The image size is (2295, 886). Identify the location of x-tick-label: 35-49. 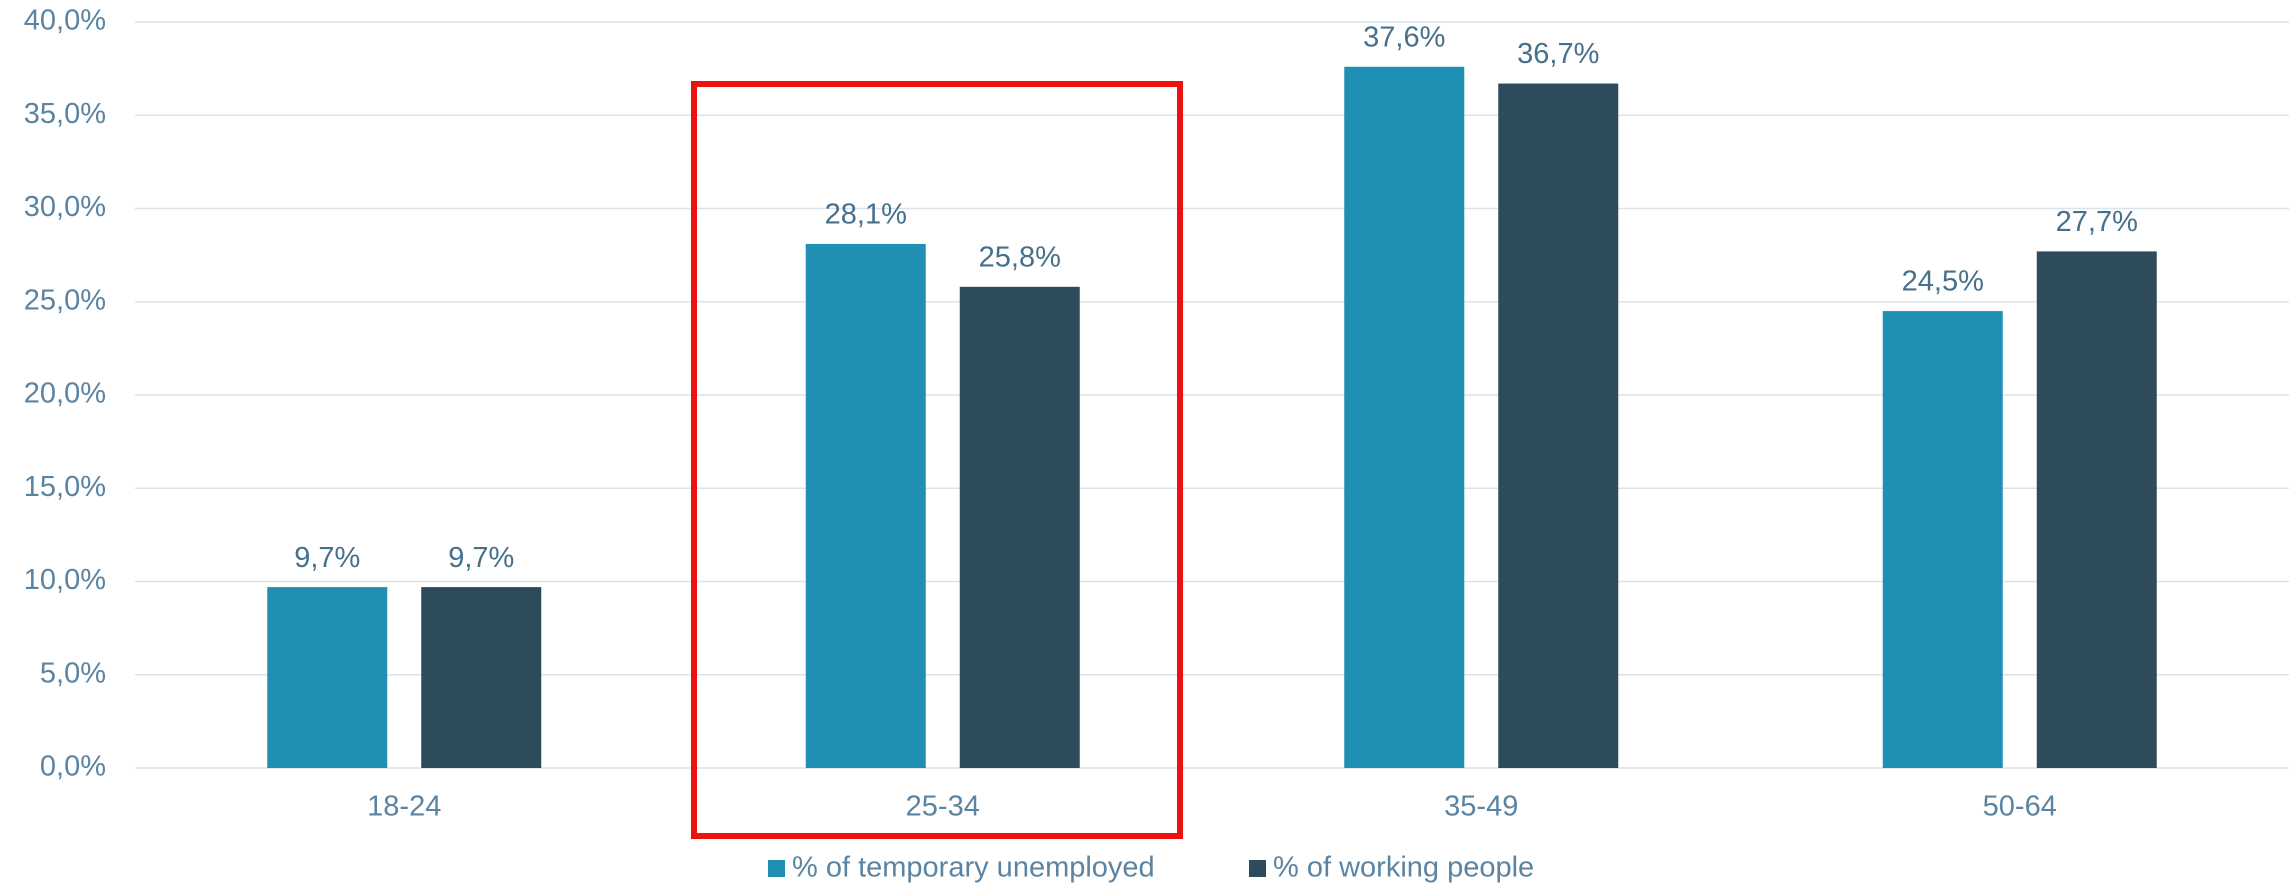
(1481, 807).